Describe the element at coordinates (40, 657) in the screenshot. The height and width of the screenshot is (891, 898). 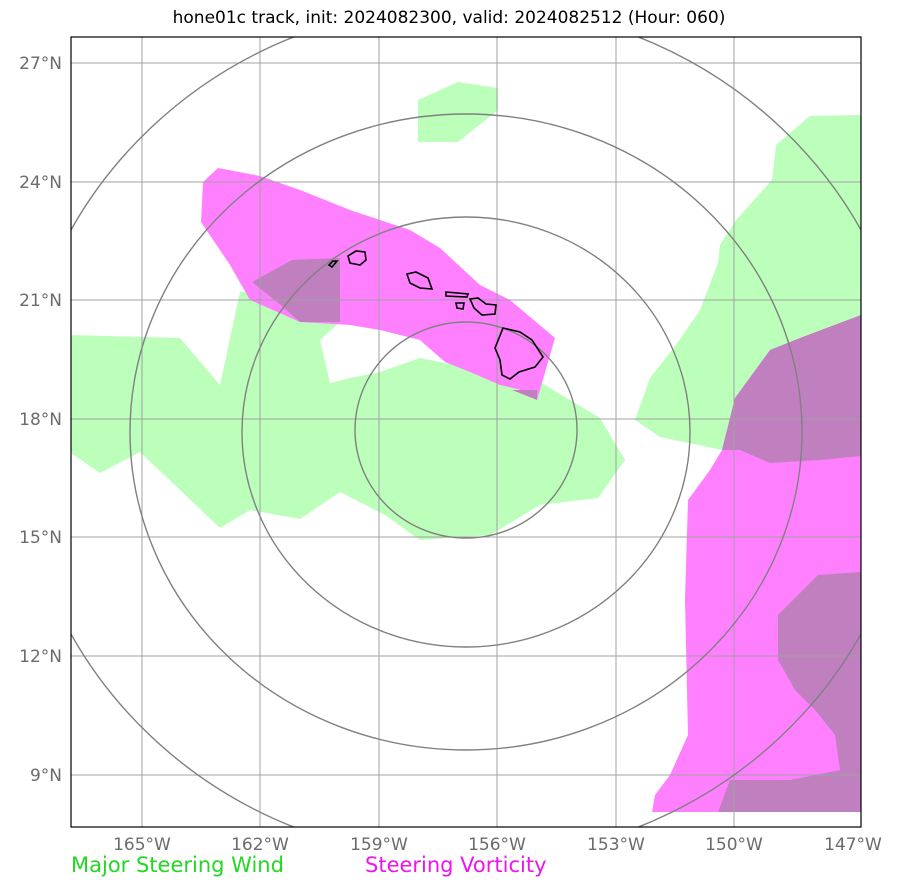
I see `lat-label: 12°N` at that location.